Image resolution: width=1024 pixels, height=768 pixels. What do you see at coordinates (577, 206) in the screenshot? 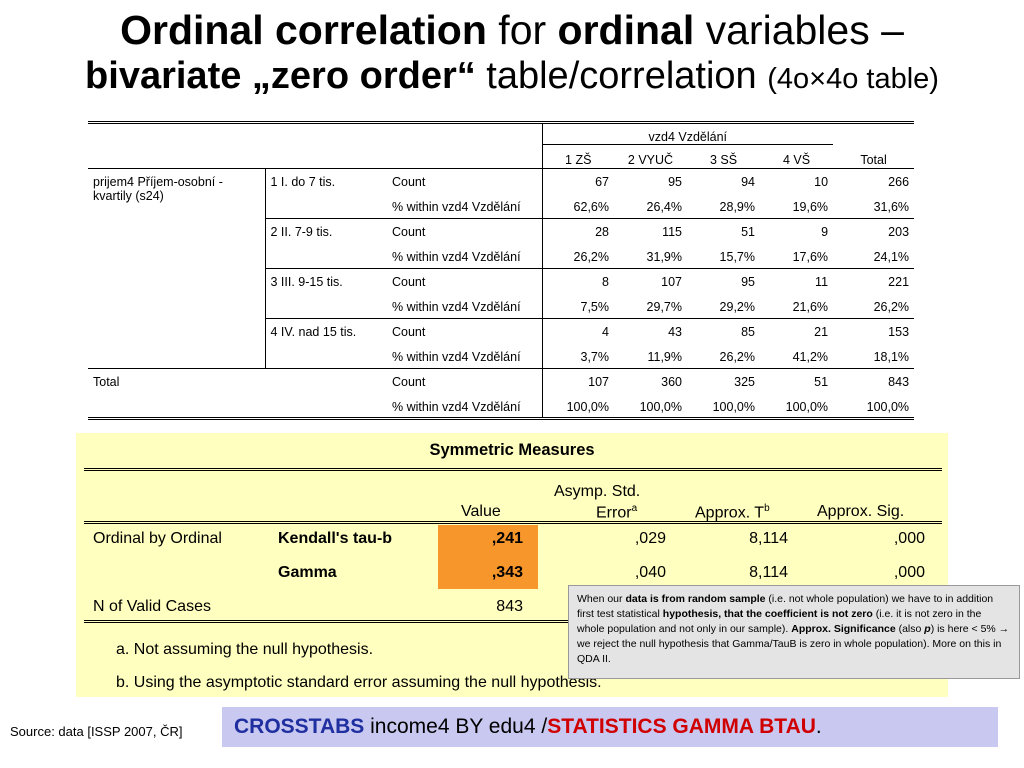
I see `table-cell: 62,6%` at bounding box center [577, 206].